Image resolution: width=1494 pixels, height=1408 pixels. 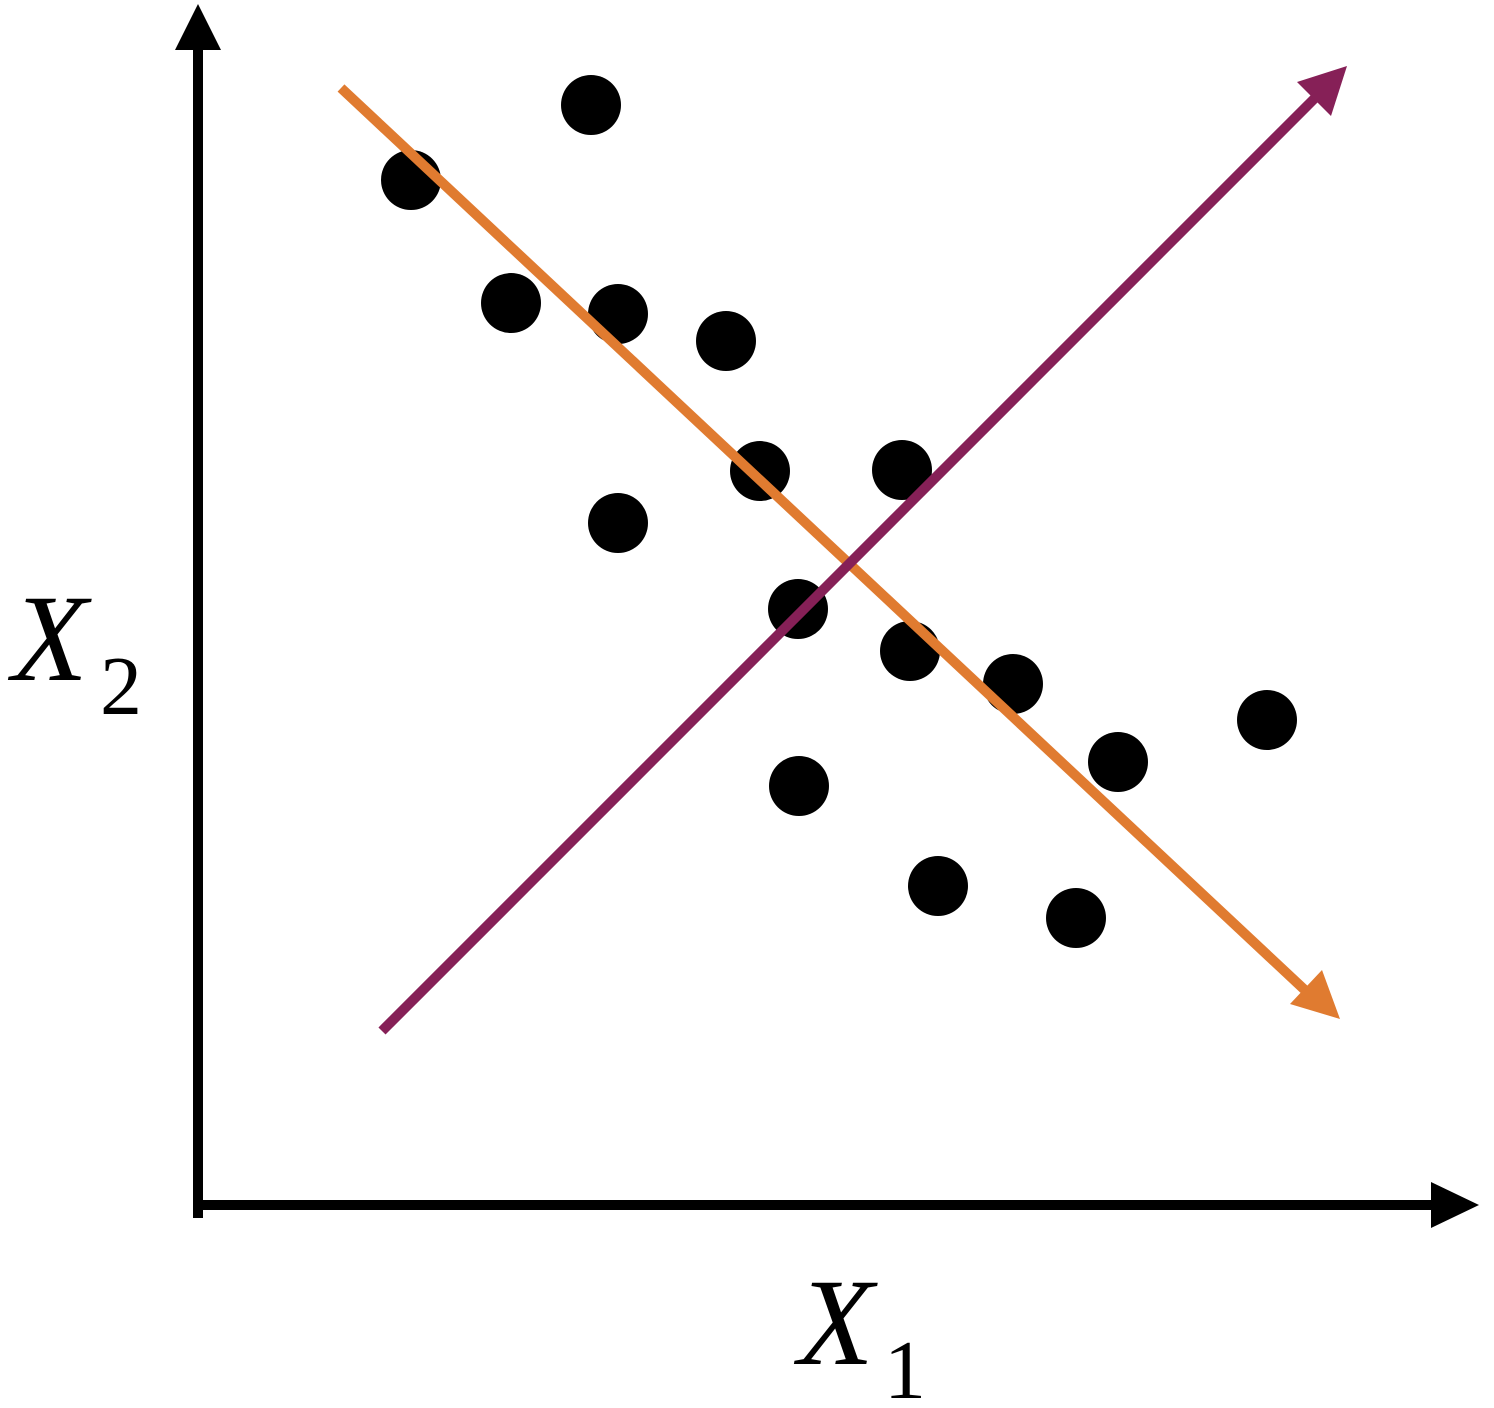 What do you see at coordinates (835, 1322) in the screenshot?
I see `x-axis-label-main: X` at bounding box center [835, 1322].